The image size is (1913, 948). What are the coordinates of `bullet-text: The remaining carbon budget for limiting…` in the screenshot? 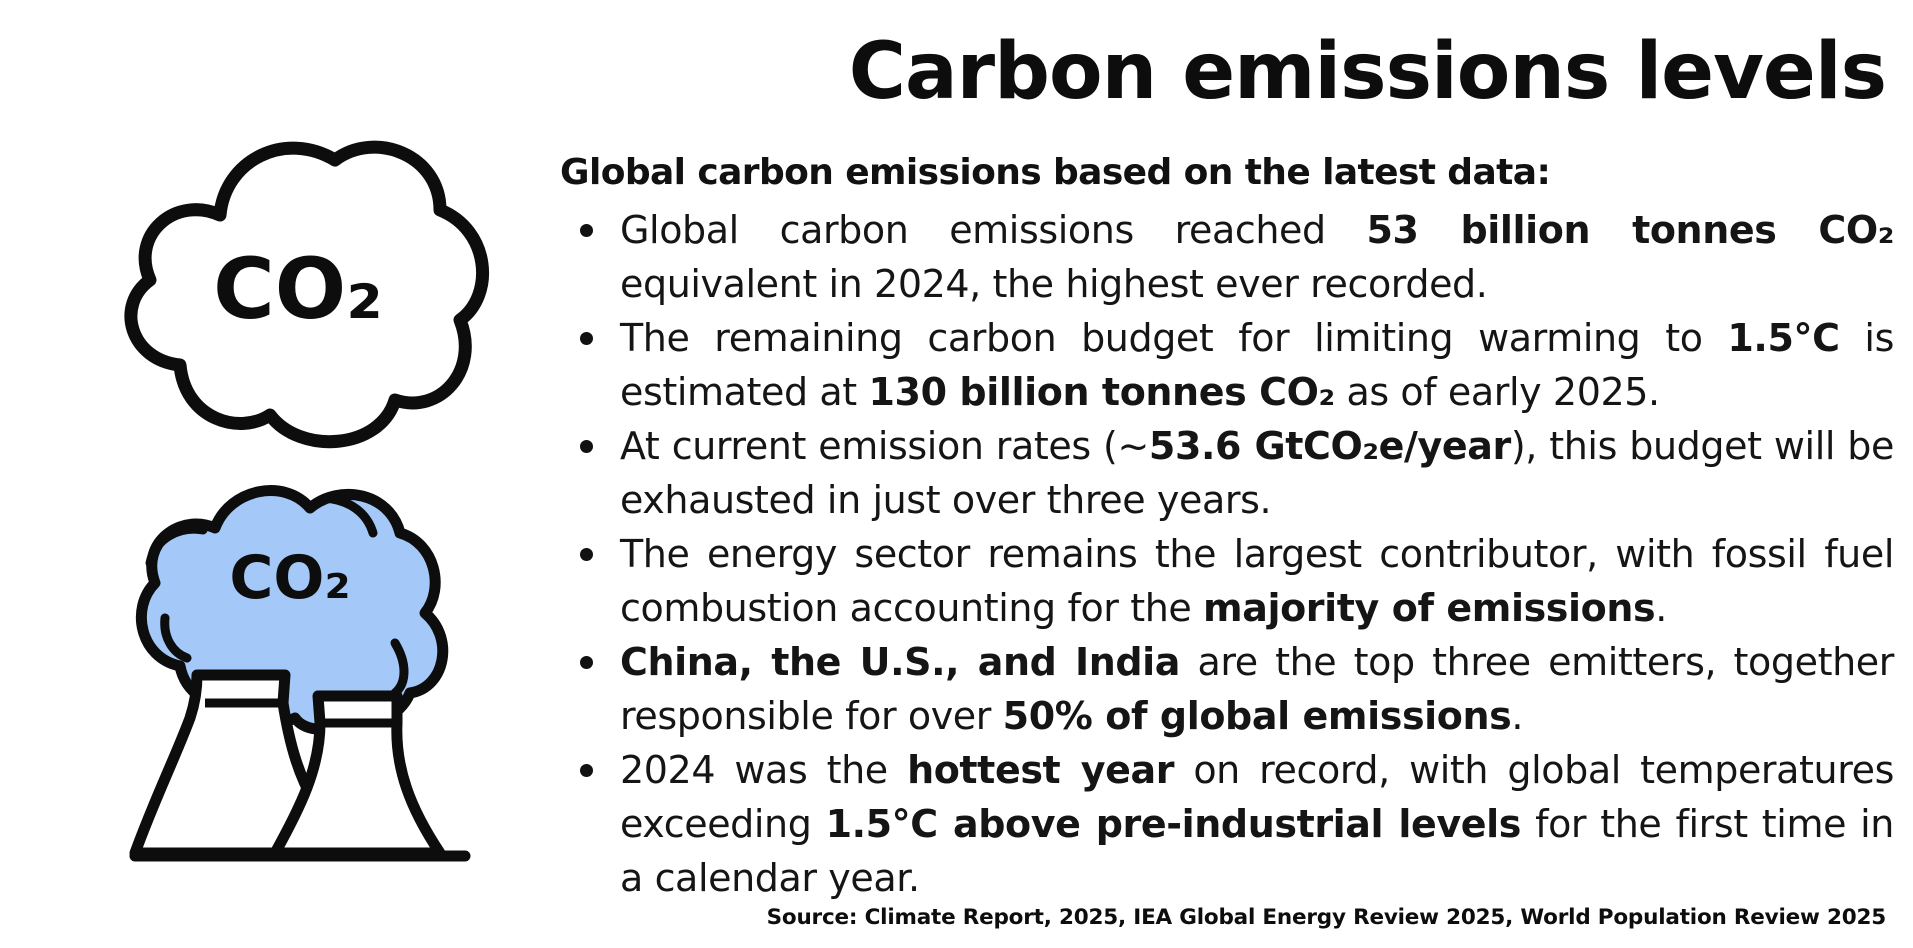 It's located at (1174, 337).